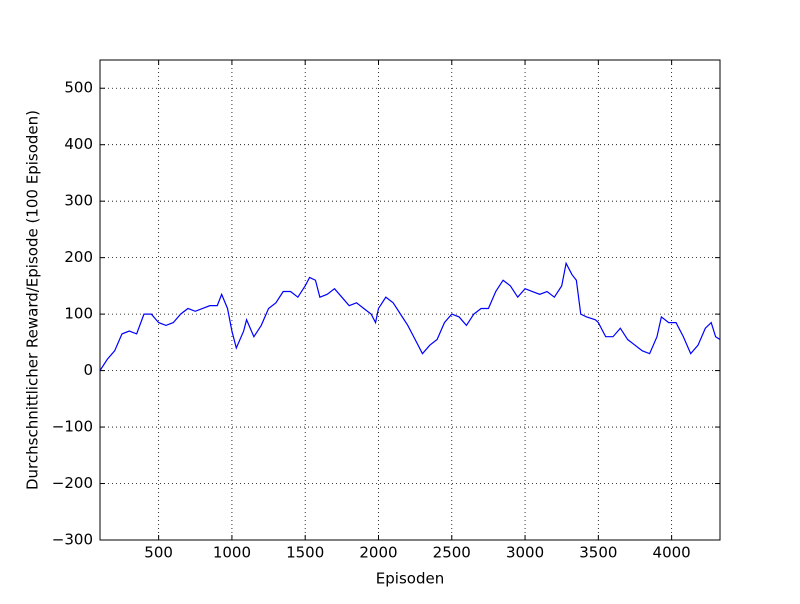 This screenshot has height=604, width=800. What do you see at coordinates (305, 553) in the screenshot?
I see `x-tick-label: 1500` at bounding box center [305, 553].